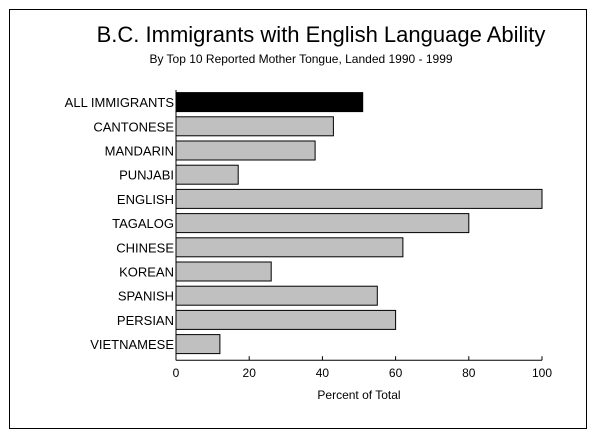 Image resolution: width=592 pixels, height=429 pixels. Describe the element at coordinates (146, 175) in the screenshot. I see `category-label-punjabi: PUNJABI` at that location.